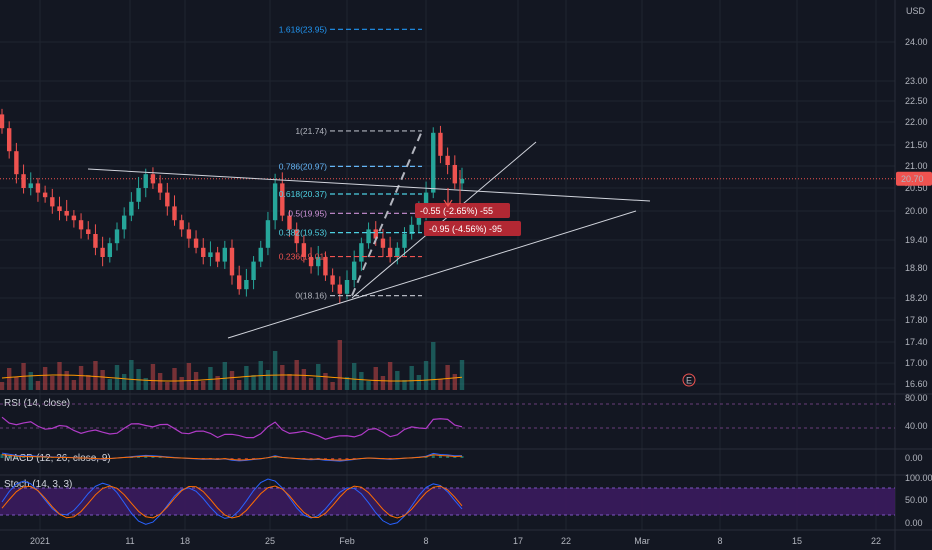 This screenshot has height=550, width=932. Describe the element at coordinates (303, 29) in the screenshot. I see `fib-level-label: 1.618(23.95)` at that location.